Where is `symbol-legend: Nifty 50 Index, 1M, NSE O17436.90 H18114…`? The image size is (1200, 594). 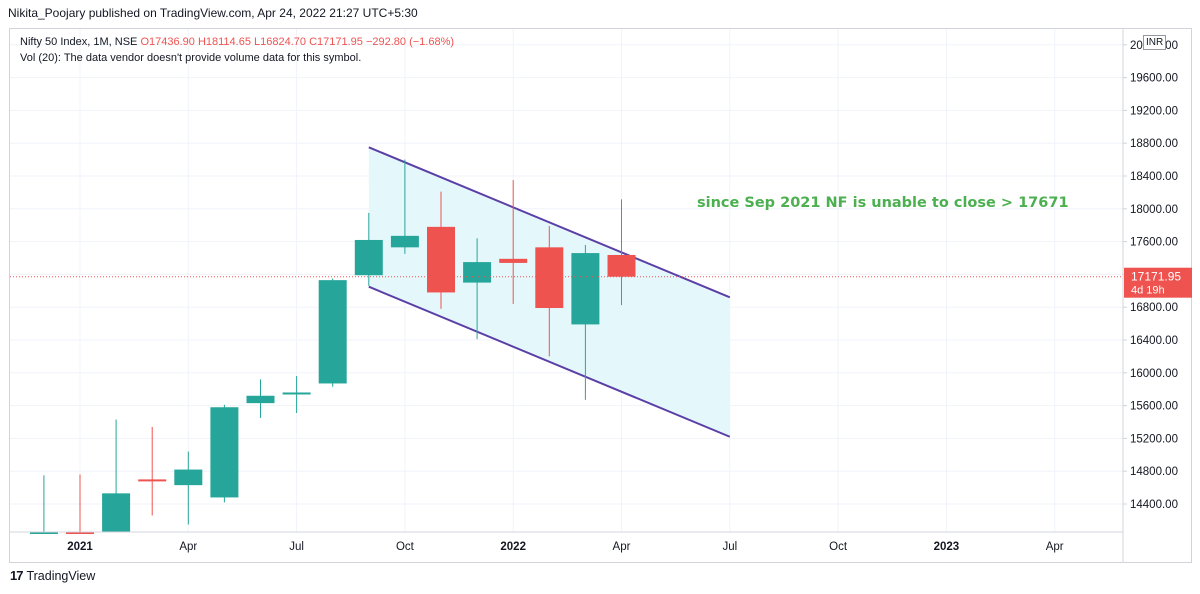
symbol-legend: Nifty 50 Index, 1M, NSE O17436.90 H18114… is located at coordinates (237, 42).